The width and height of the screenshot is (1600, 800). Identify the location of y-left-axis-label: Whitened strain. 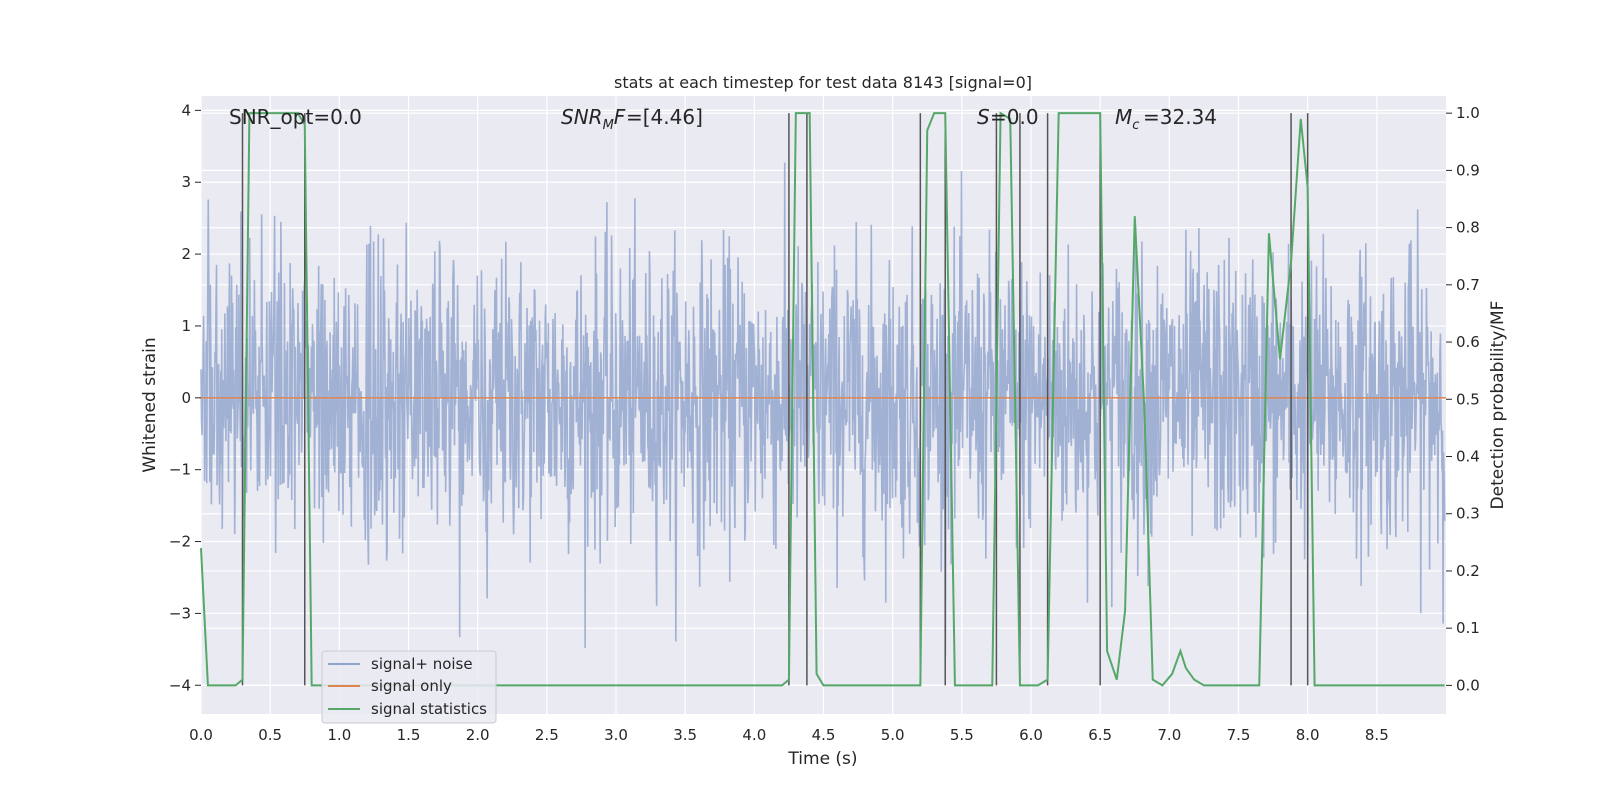
(150, 404).